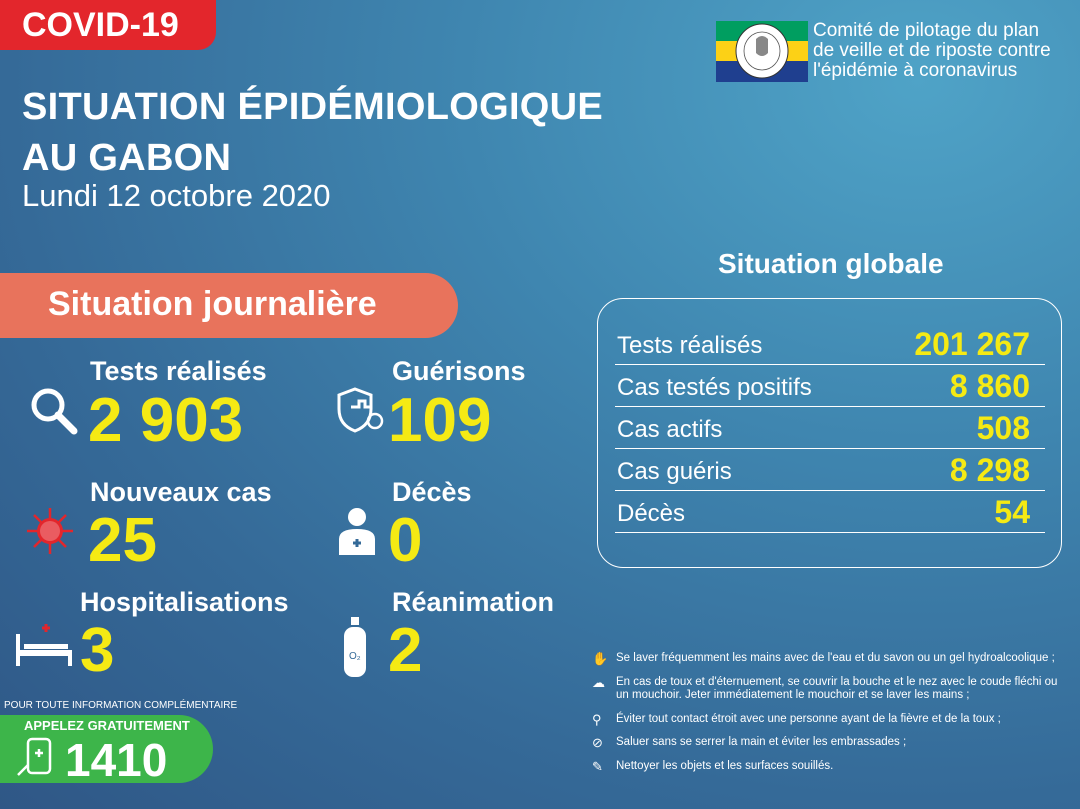 This screenshot has width=1080, height=809. What do you see at coordinates (989, 386) in the screenshot?
I see `row-value: 8 860` at bounding box center [989, 386].